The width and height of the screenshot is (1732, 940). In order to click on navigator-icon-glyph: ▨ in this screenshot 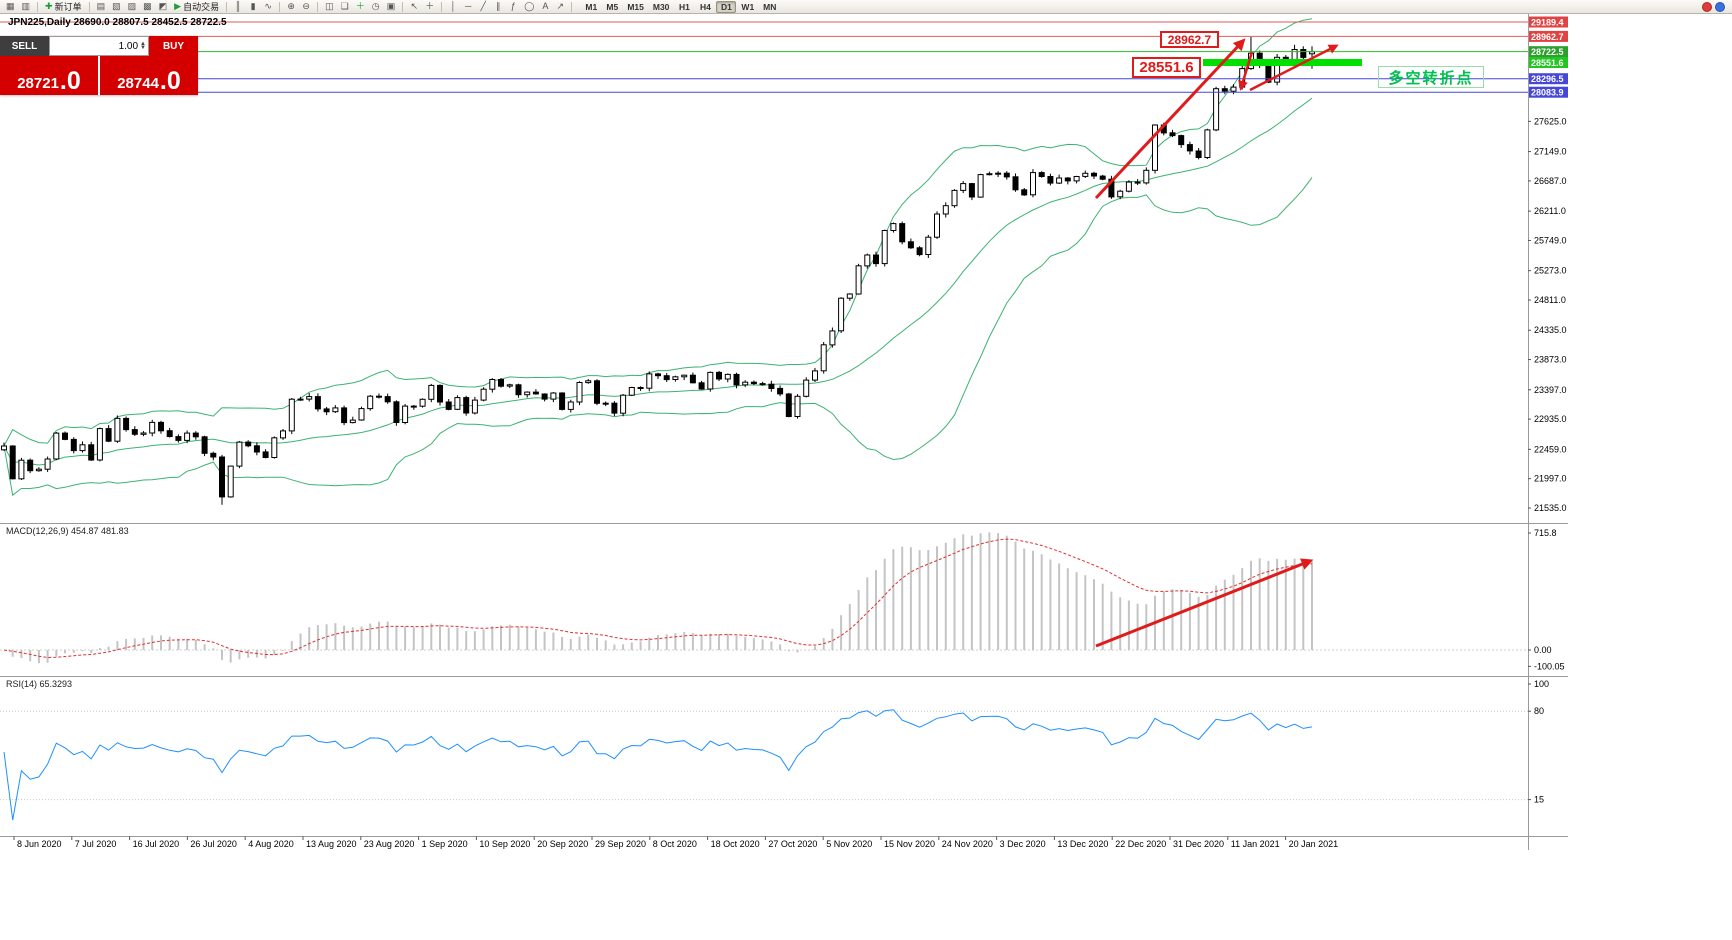, I will do `click(132, 6)`.